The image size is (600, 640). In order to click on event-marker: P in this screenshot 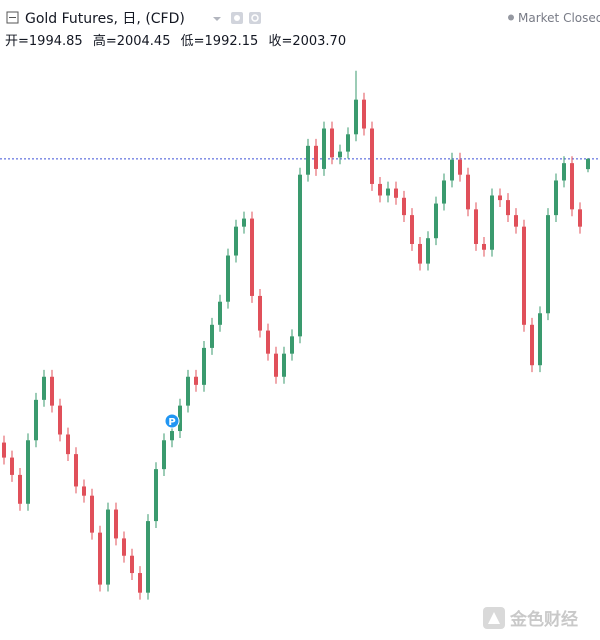, I will do `click(172, 421)`.